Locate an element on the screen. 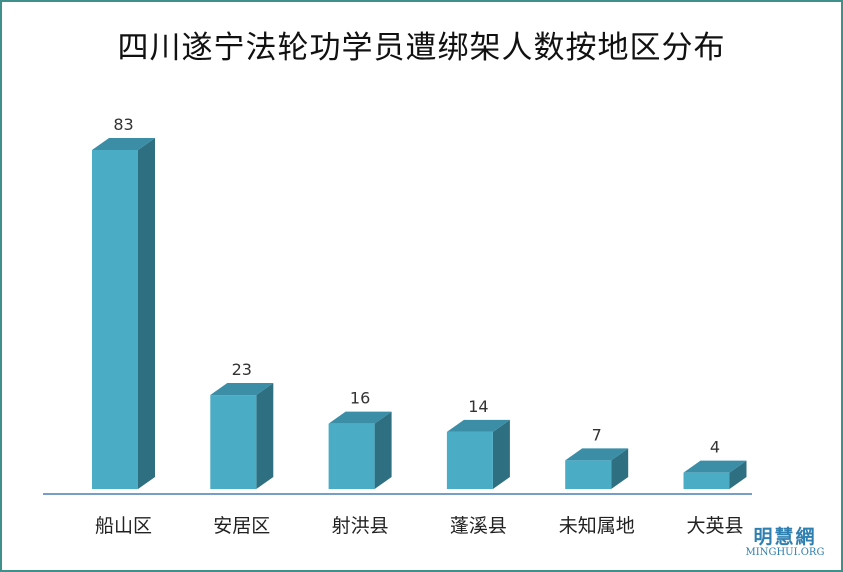 The image size is (843, 572). category-label: 未知属地 is located at coordinates (597, 526).